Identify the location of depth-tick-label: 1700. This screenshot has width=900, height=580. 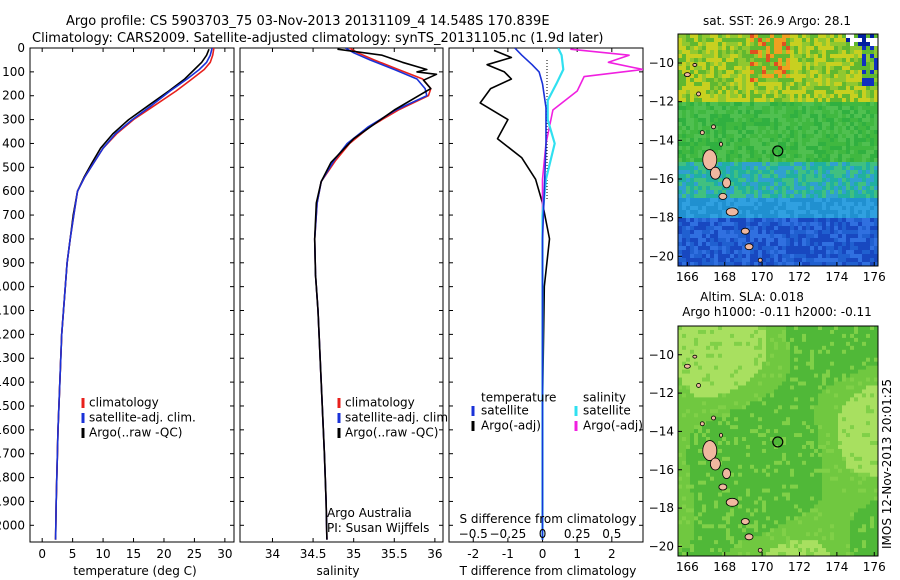
(12, 454).